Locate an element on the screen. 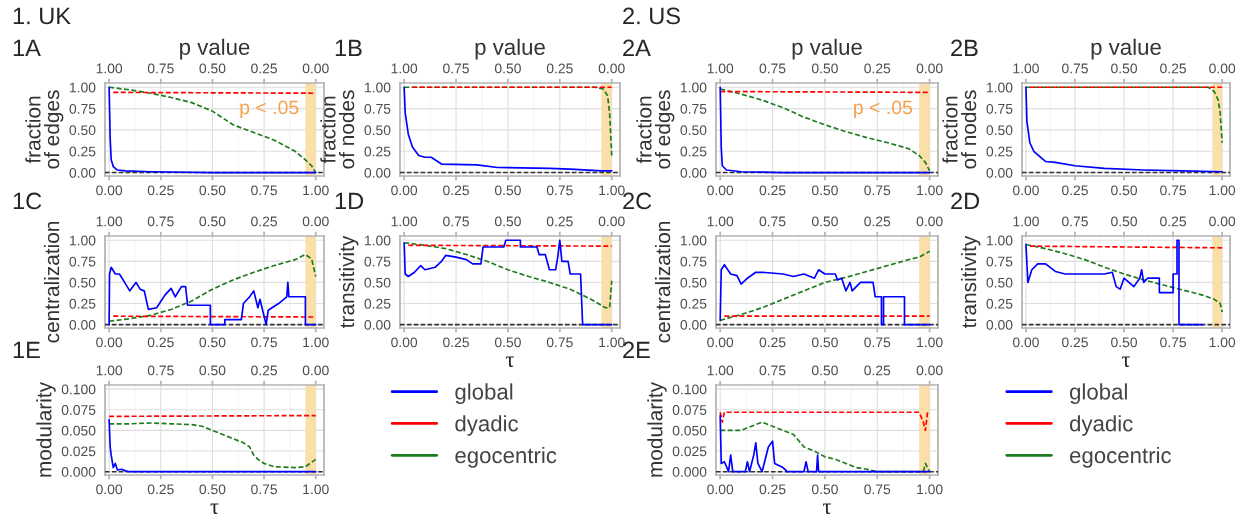 Image resolution: width=1242 pixels, height=523 pixels. chart-title: 2C is located at coordinates (637, 201).